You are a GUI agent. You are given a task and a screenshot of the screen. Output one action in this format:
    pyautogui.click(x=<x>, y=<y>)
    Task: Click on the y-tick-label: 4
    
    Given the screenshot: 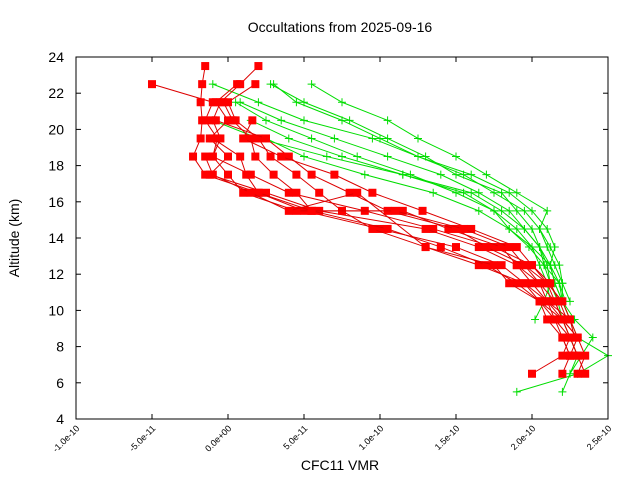 What is the action you would take?
    pyautogui.click(x=60, y=419)
    